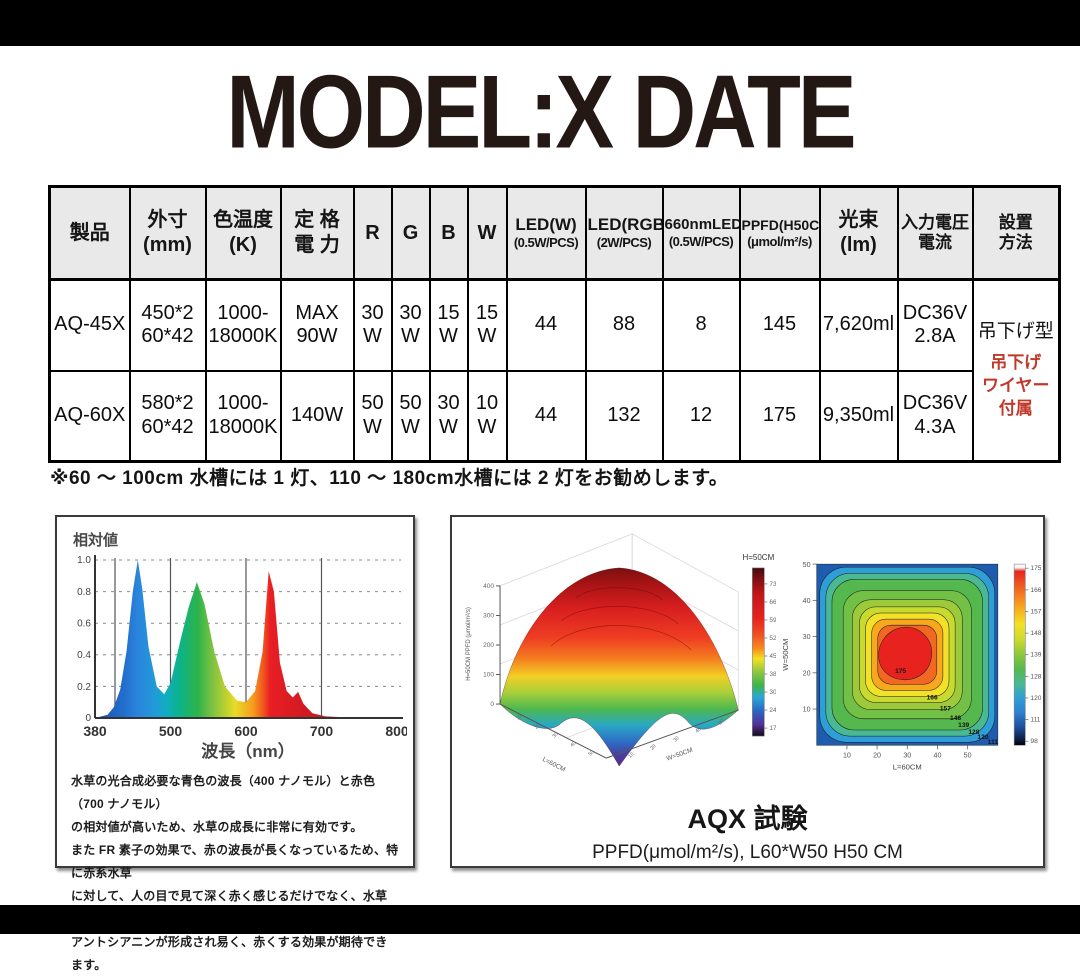 The width and height of the screenshot is (1080, 977). I want to click on surface-3d-ylabel: W=50CM, so click(680, 755).